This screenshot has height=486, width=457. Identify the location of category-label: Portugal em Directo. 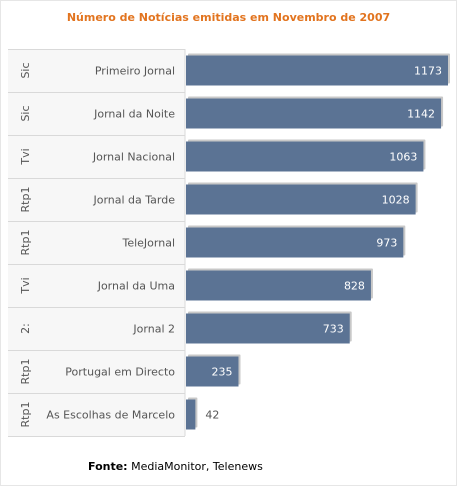
(120, 372).